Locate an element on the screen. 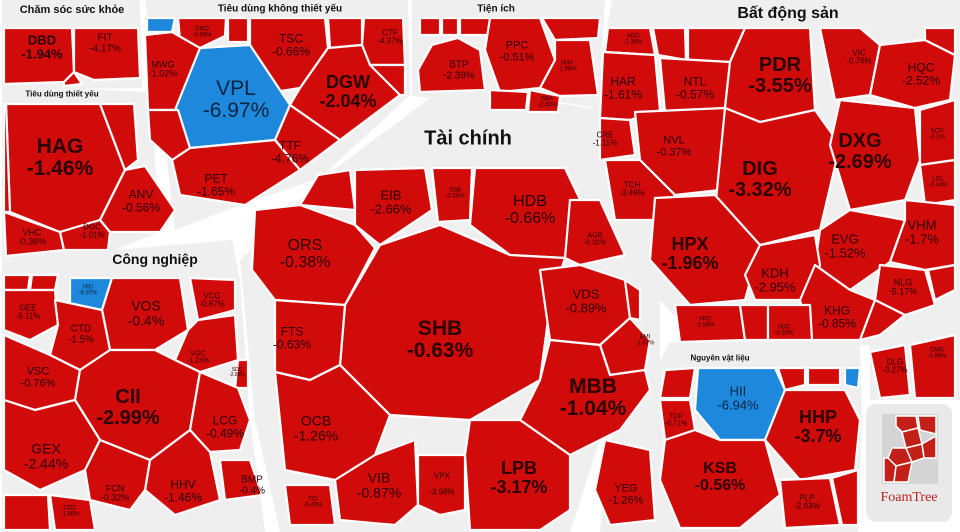  cell-realestate-s5 is located at coordinates (882, 320).